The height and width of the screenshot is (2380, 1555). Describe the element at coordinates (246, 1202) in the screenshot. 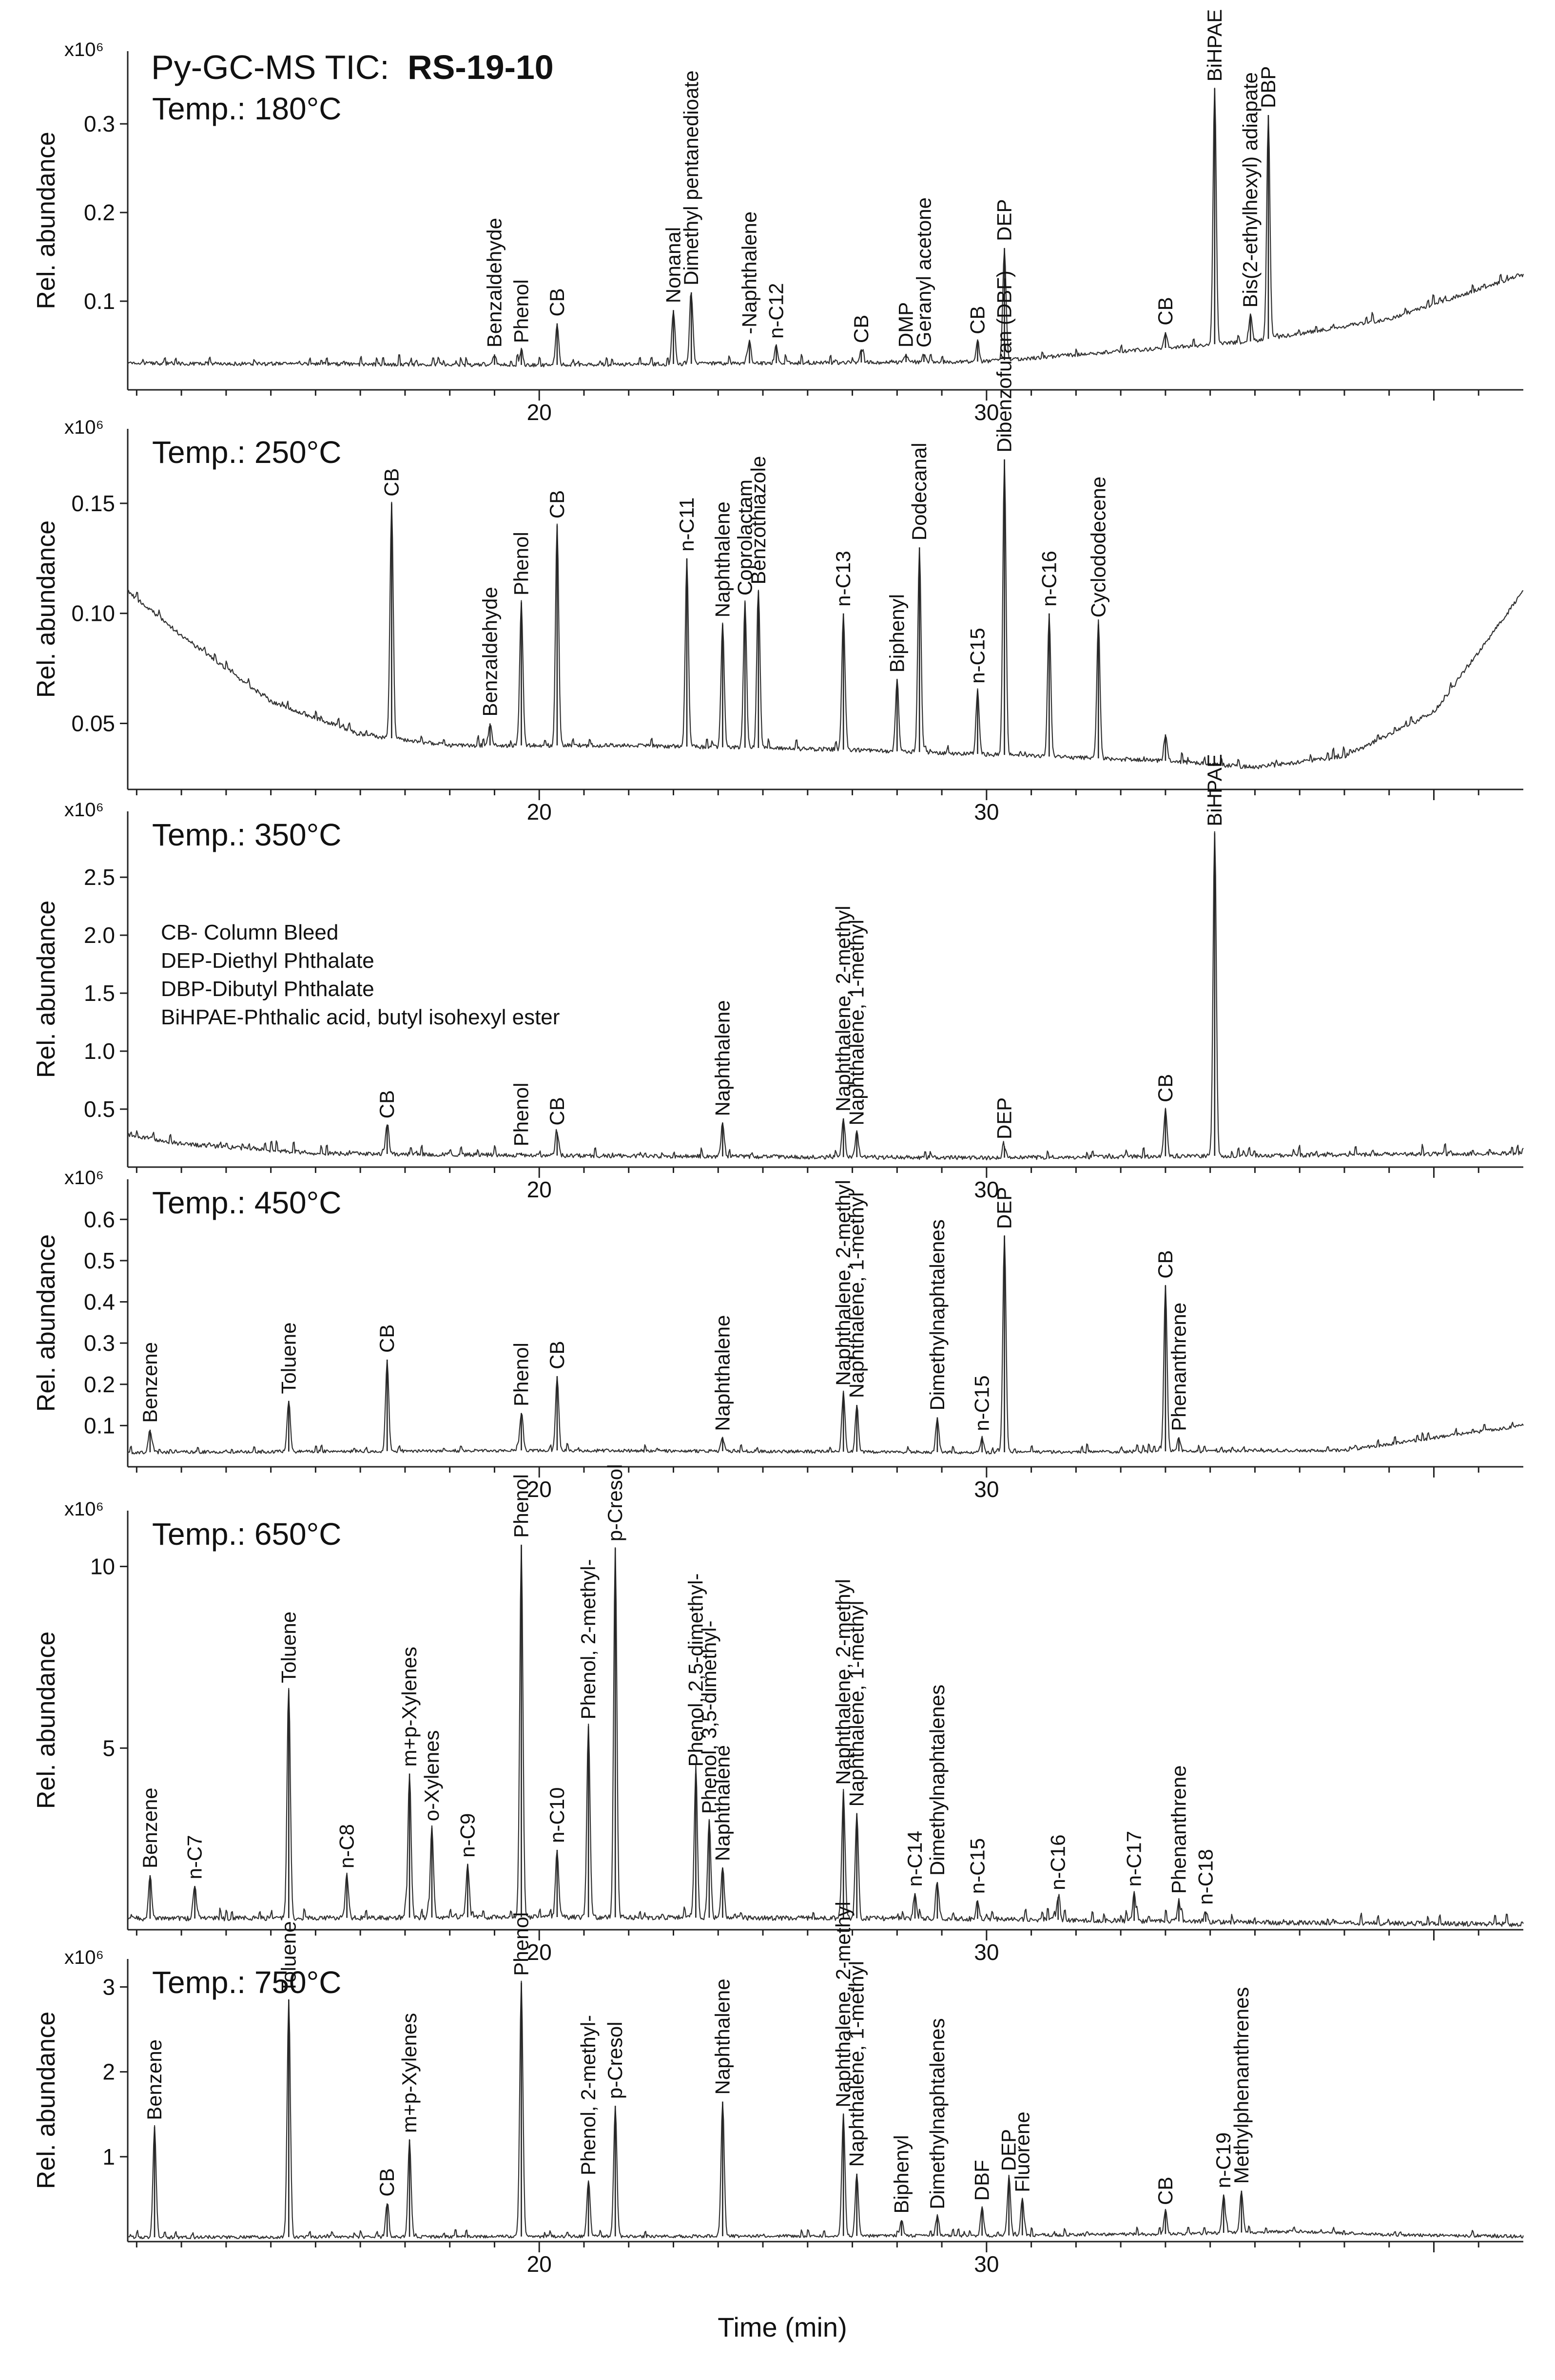

I see `panel-temperature: Temp.: 450°C` at that location.